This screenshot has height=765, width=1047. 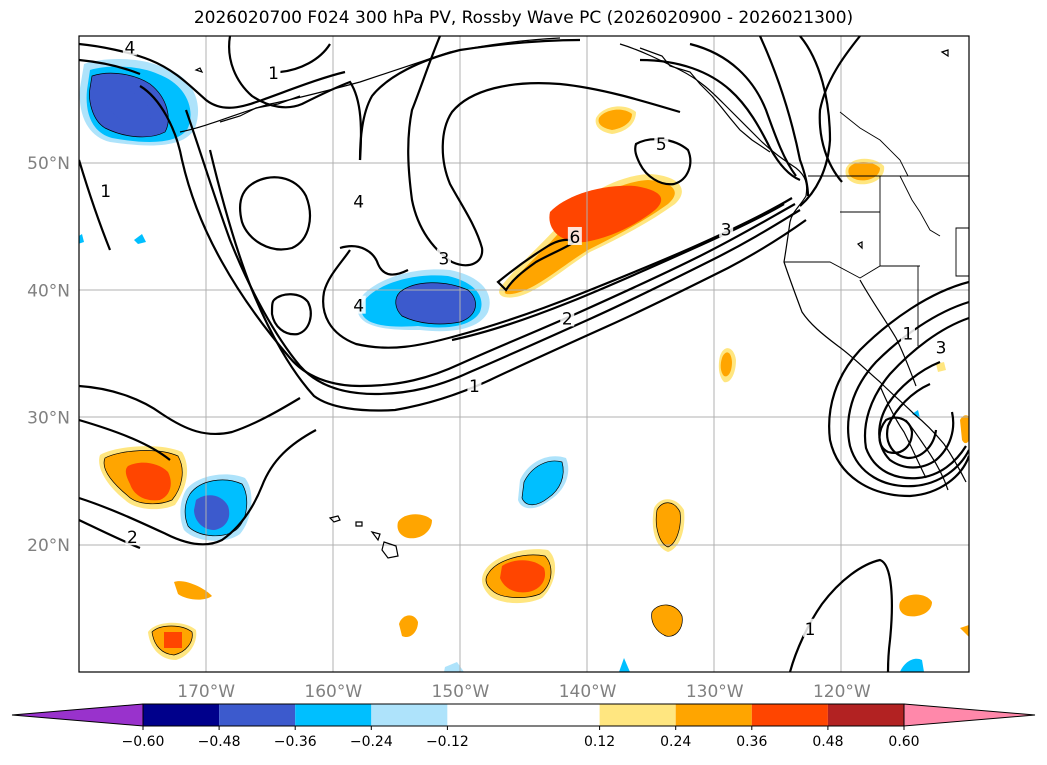 What do you see at coordinates (139, 102) in the screenshot?
I see `anomaly-nw-negative` at bounding box center [139, 102].